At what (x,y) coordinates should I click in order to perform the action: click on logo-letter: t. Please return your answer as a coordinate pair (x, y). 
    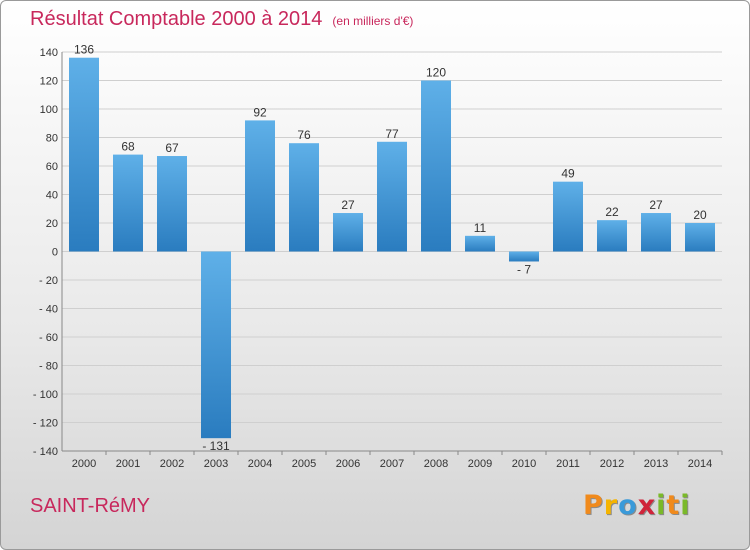
    Looking at the image, I should click on (673, 505).